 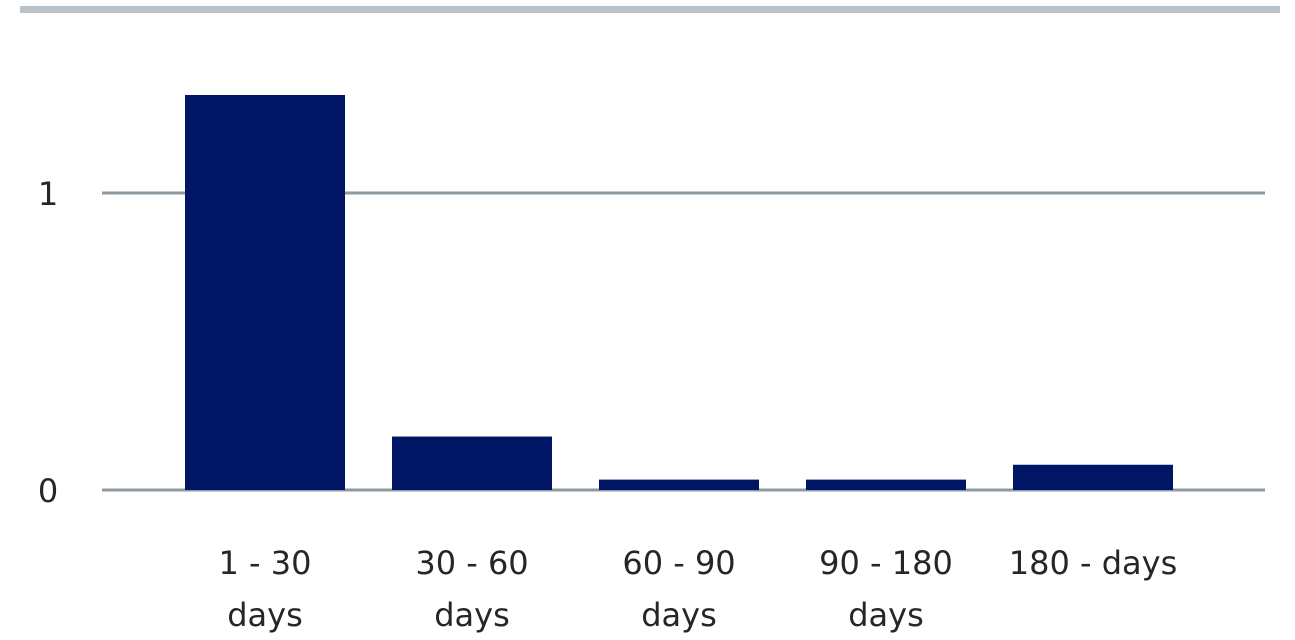 I want to click on x-tick-label: 30 - 60 days, so click(x=471, y=589).